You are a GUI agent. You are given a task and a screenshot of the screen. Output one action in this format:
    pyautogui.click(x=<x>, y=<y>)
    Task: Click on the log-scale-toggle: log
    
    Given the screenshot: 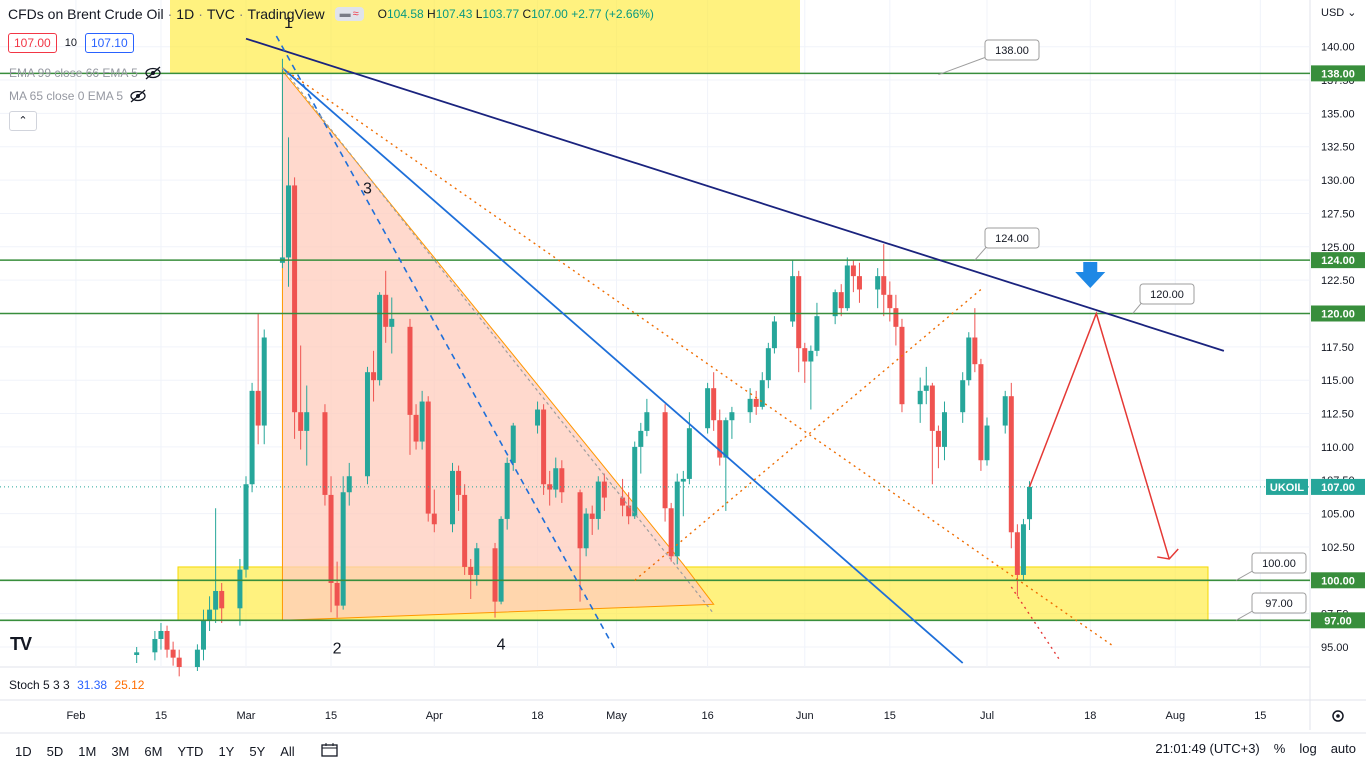 What is the action you would take?
    pyautogui.click(x=1308, y=748)
    